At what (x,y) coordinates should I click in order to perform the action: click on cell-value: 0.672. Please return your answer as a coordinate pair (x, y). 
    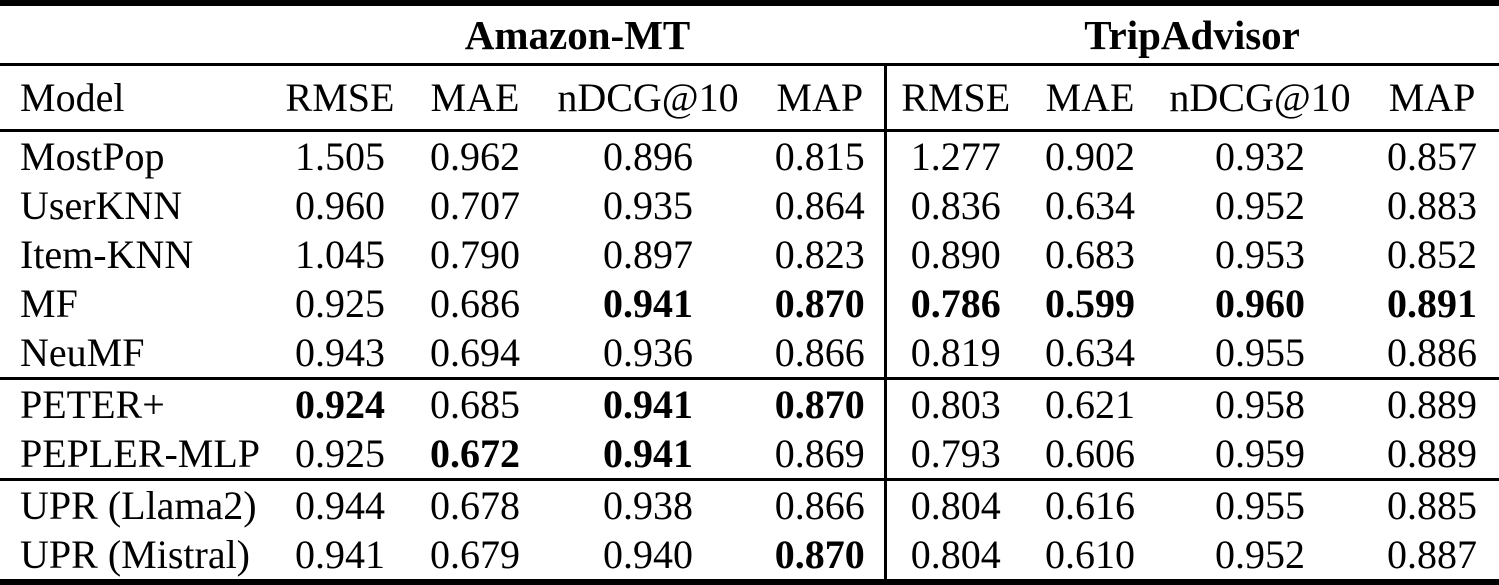
    Looking at the image, I should click on (475, 455).